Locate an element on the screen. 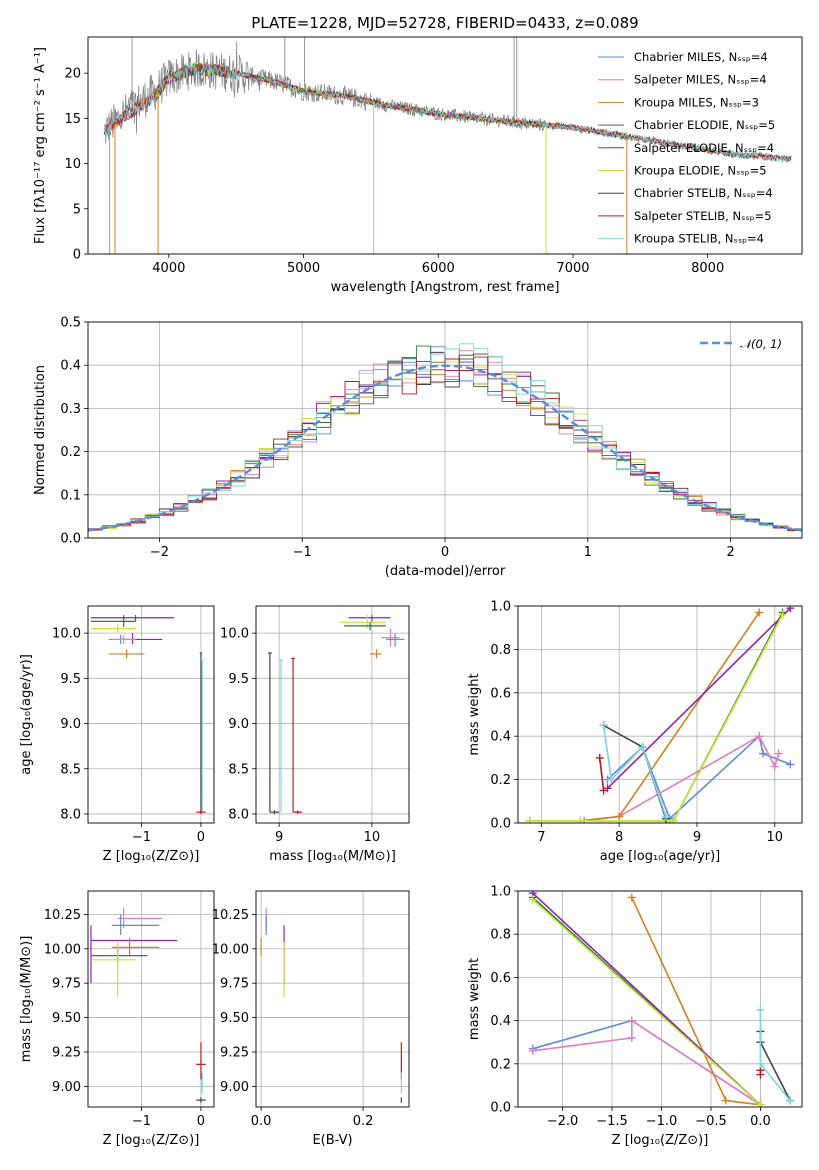 The width and height of the screenshot is (819, 1170). x-tick-label: −1.5 is located at coordinates (612, 1121).